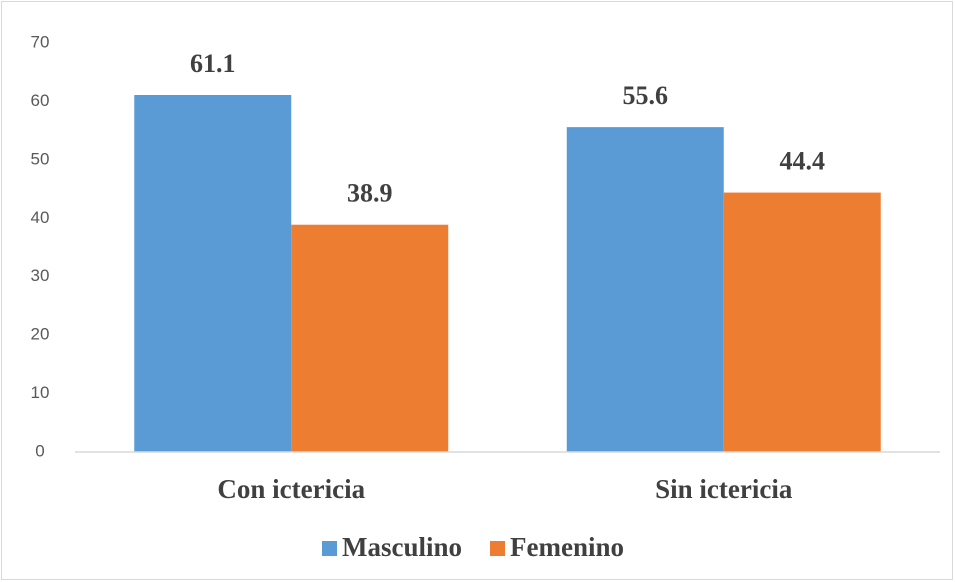  I want to click on y-tick-label: 0, so click(39, 450).